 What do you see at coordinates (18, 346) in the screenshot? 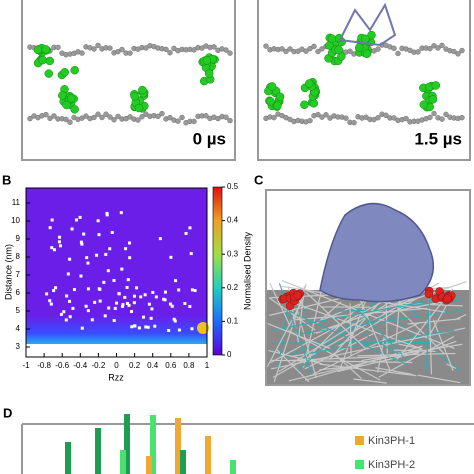
I see `y-tick-label: 3` at bounding box center [18, 346].